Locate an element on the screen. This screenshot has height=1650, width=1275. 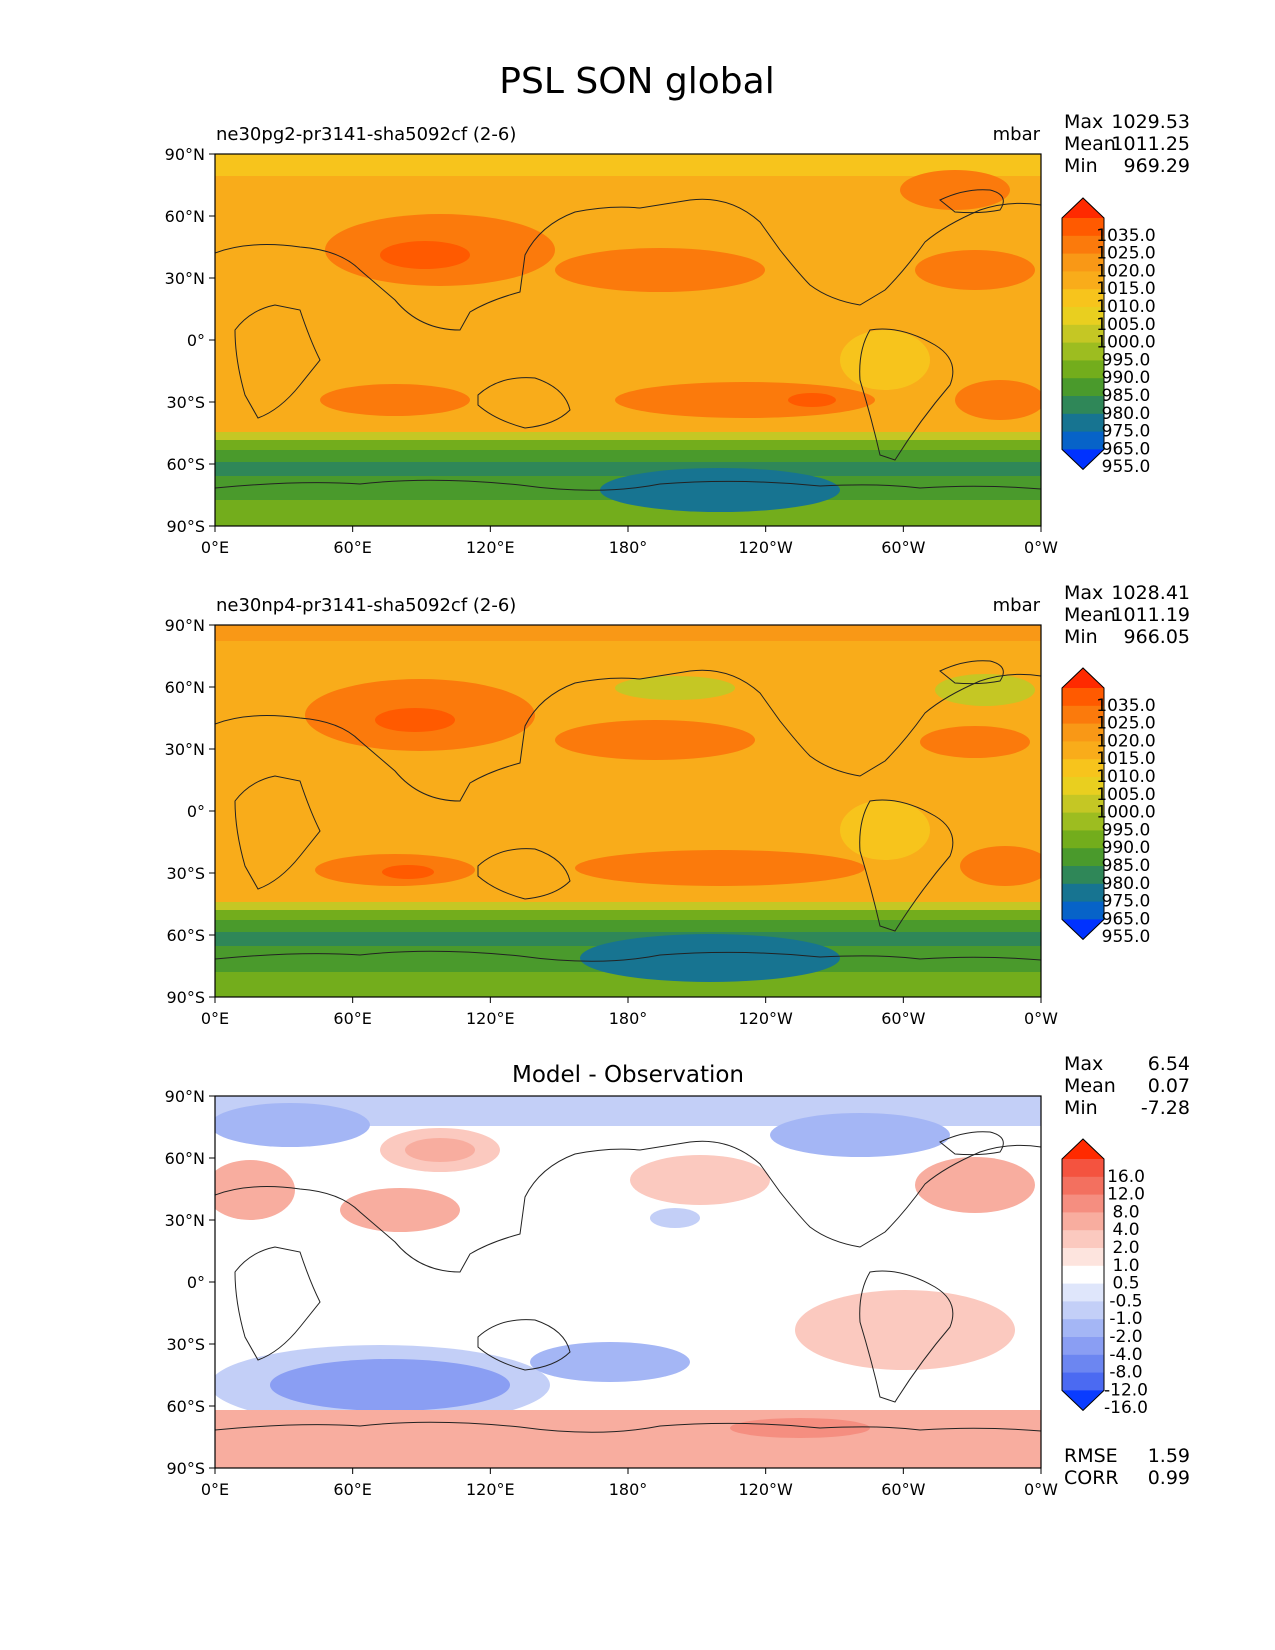
y-tick-label: 90°N is located at coordinates (185, 154).